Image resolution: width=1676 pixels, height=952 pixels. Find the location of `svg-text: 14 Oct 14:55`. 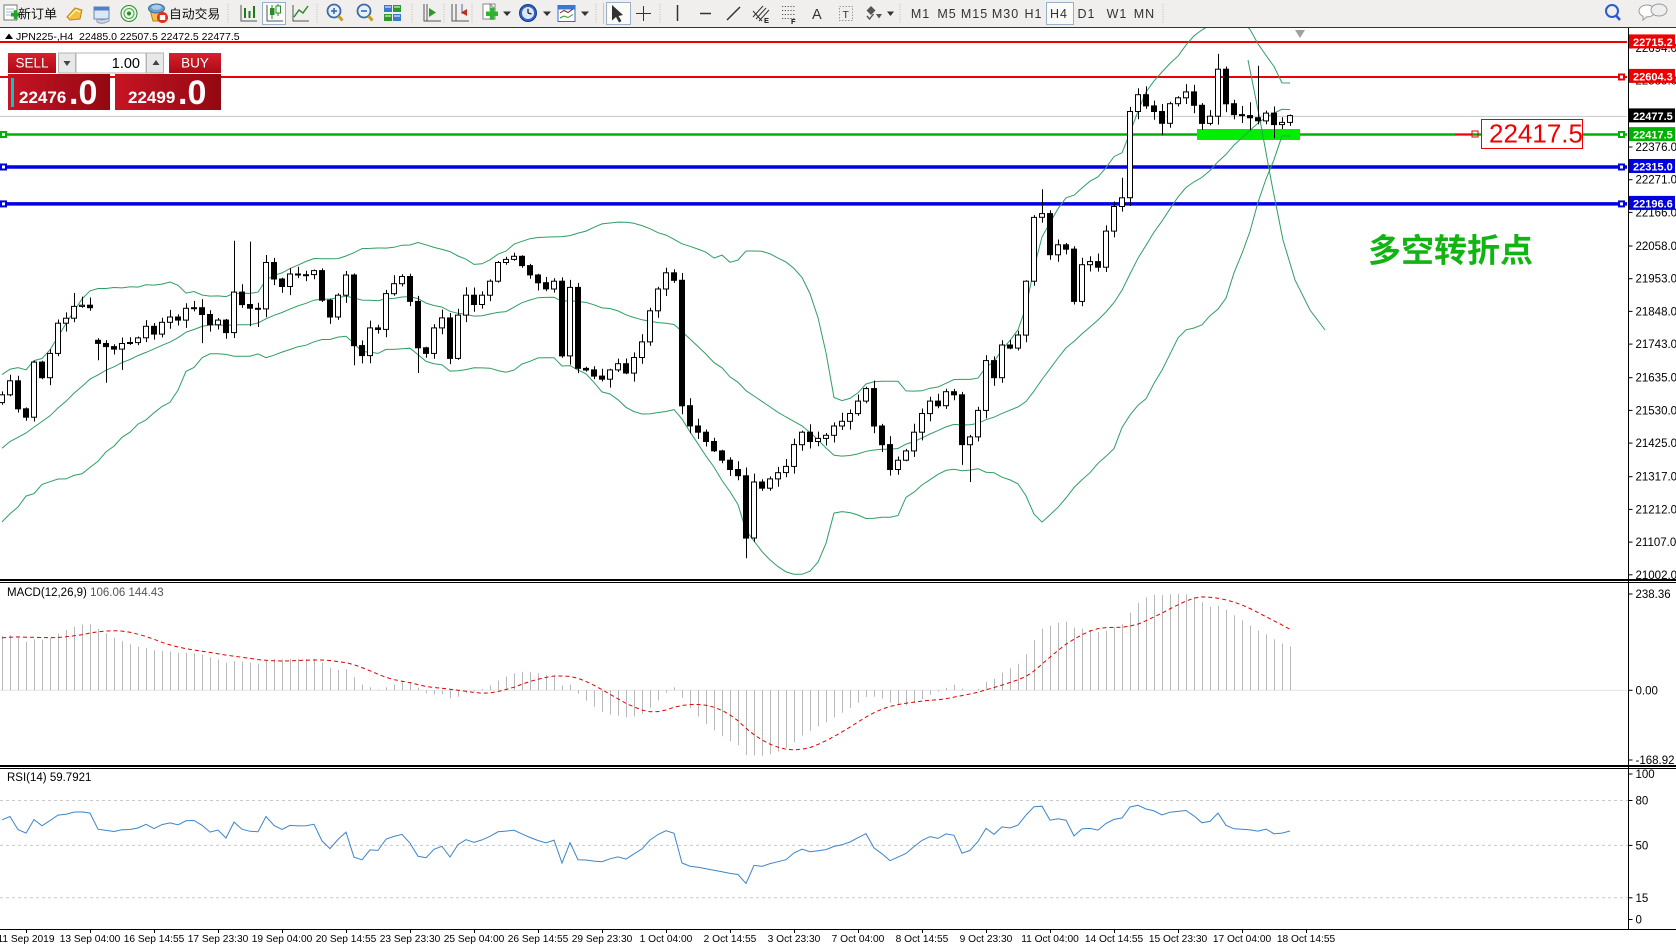

svg-text: 14 Oct 14:55 is located at coordinates (1114, 939).